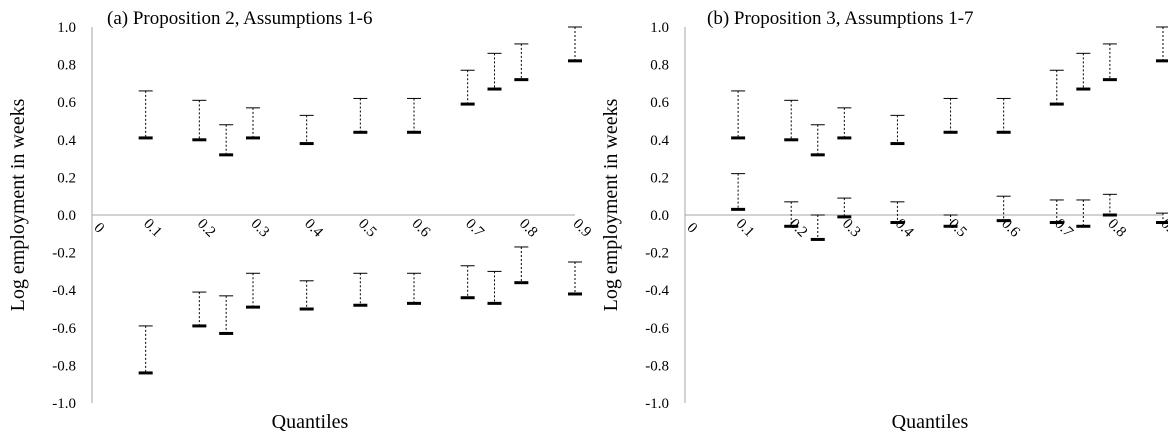 This screenshot has height=435, width=1168. Describe the element at coordinates (239, 18) in the screenshot. I see `chart-title: (a) Proposition 2, Assumptions 1-6` at that location.